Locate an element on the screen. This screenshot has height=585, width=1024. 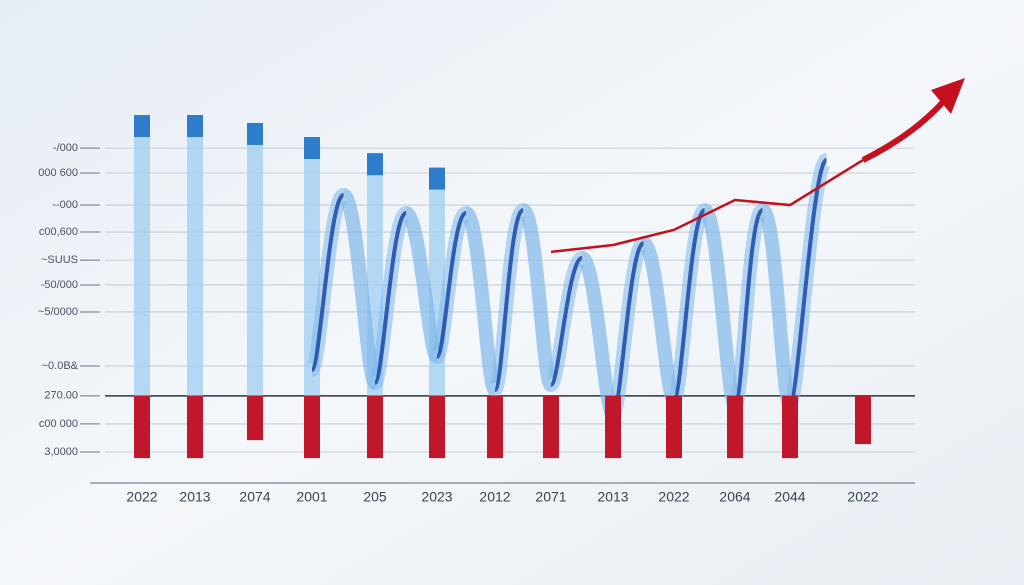
x-tick-label: 2023 is located at coordinates (436, 497).